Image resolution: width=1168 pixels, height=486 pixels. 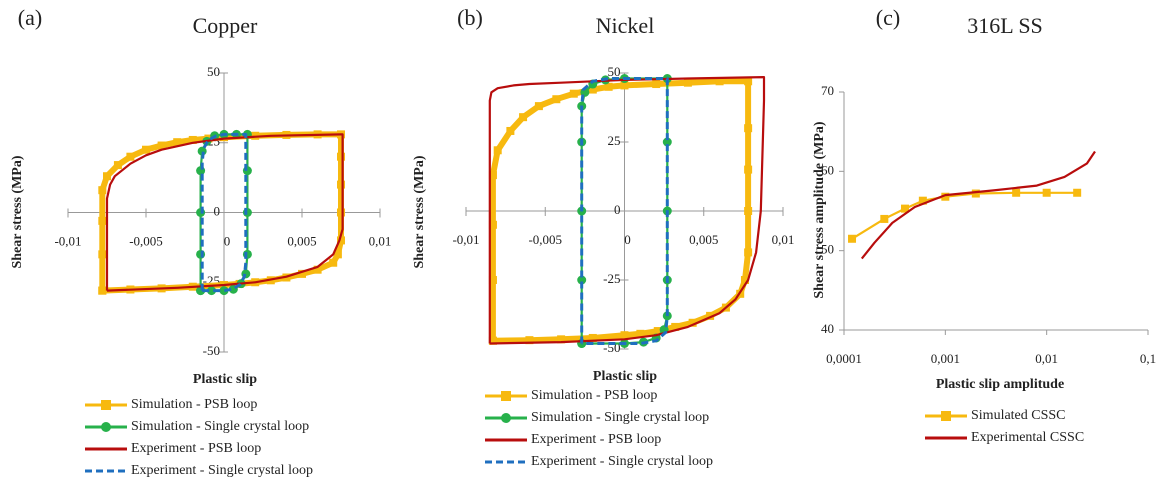 I want to click on y-axis-label: Shear stress amplitude (MPa), so click(x=819, y=210).